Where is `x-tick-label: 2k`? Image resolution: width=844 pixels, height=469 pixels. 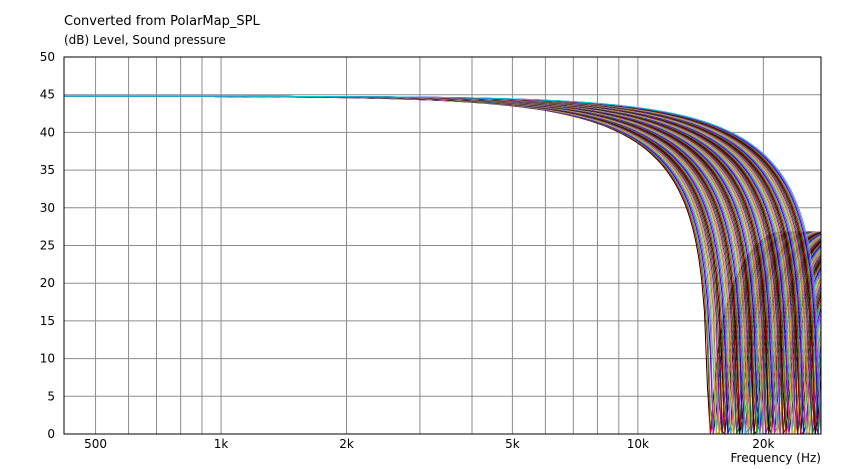
x-tick-label: 2k is located at coordinates (346, 444).